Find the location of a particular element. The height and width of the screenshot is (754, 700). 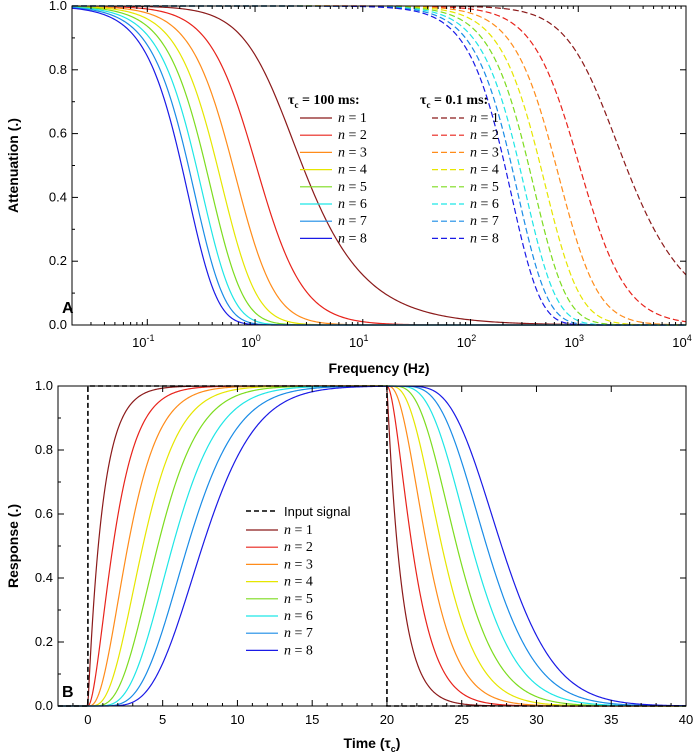

x-tick-label-b: 5 is located at coordinates (162, 719).